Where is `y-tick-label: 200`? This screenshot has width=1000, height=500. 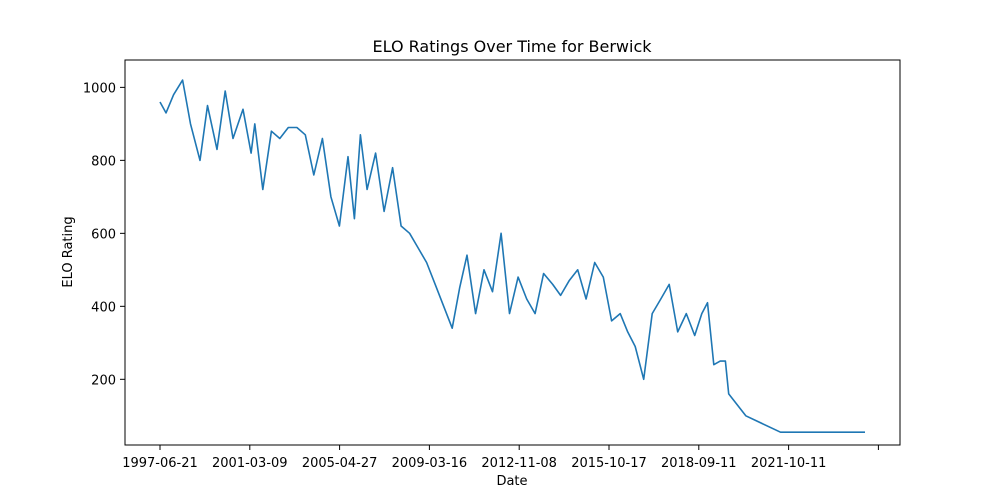 y-tick-label: 200 is located at coordinates (103, 380).